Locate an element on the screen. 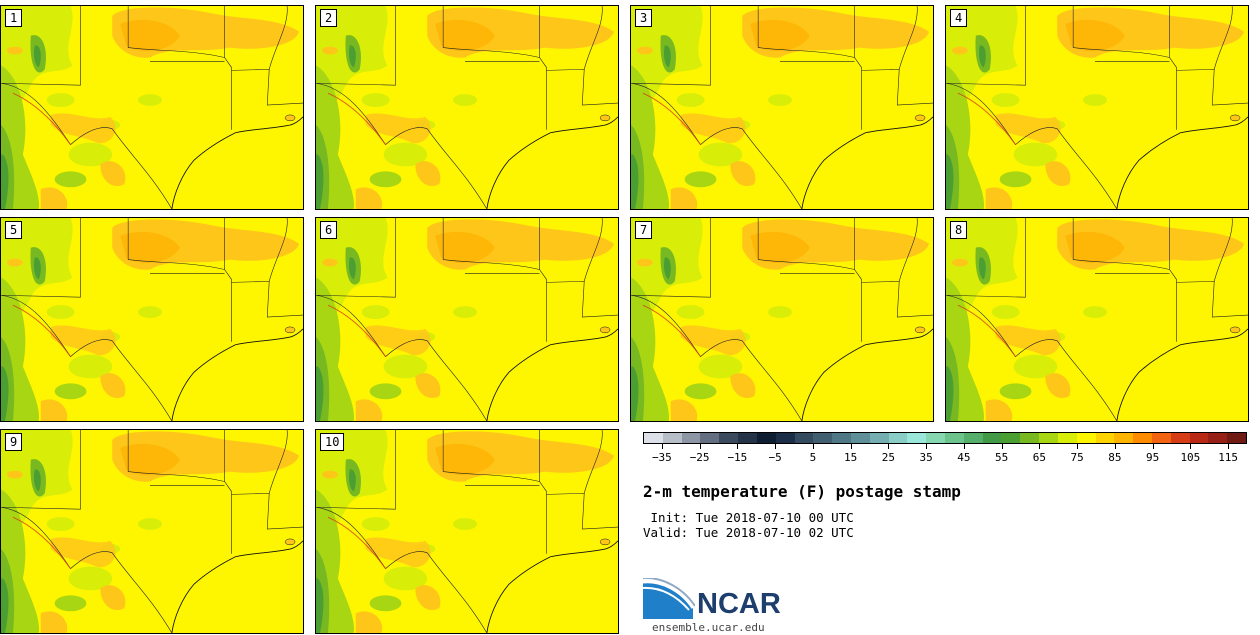 The image size is (1260, 635). ensemble-member-map-1: 1 is located at coordinates (152, 107).